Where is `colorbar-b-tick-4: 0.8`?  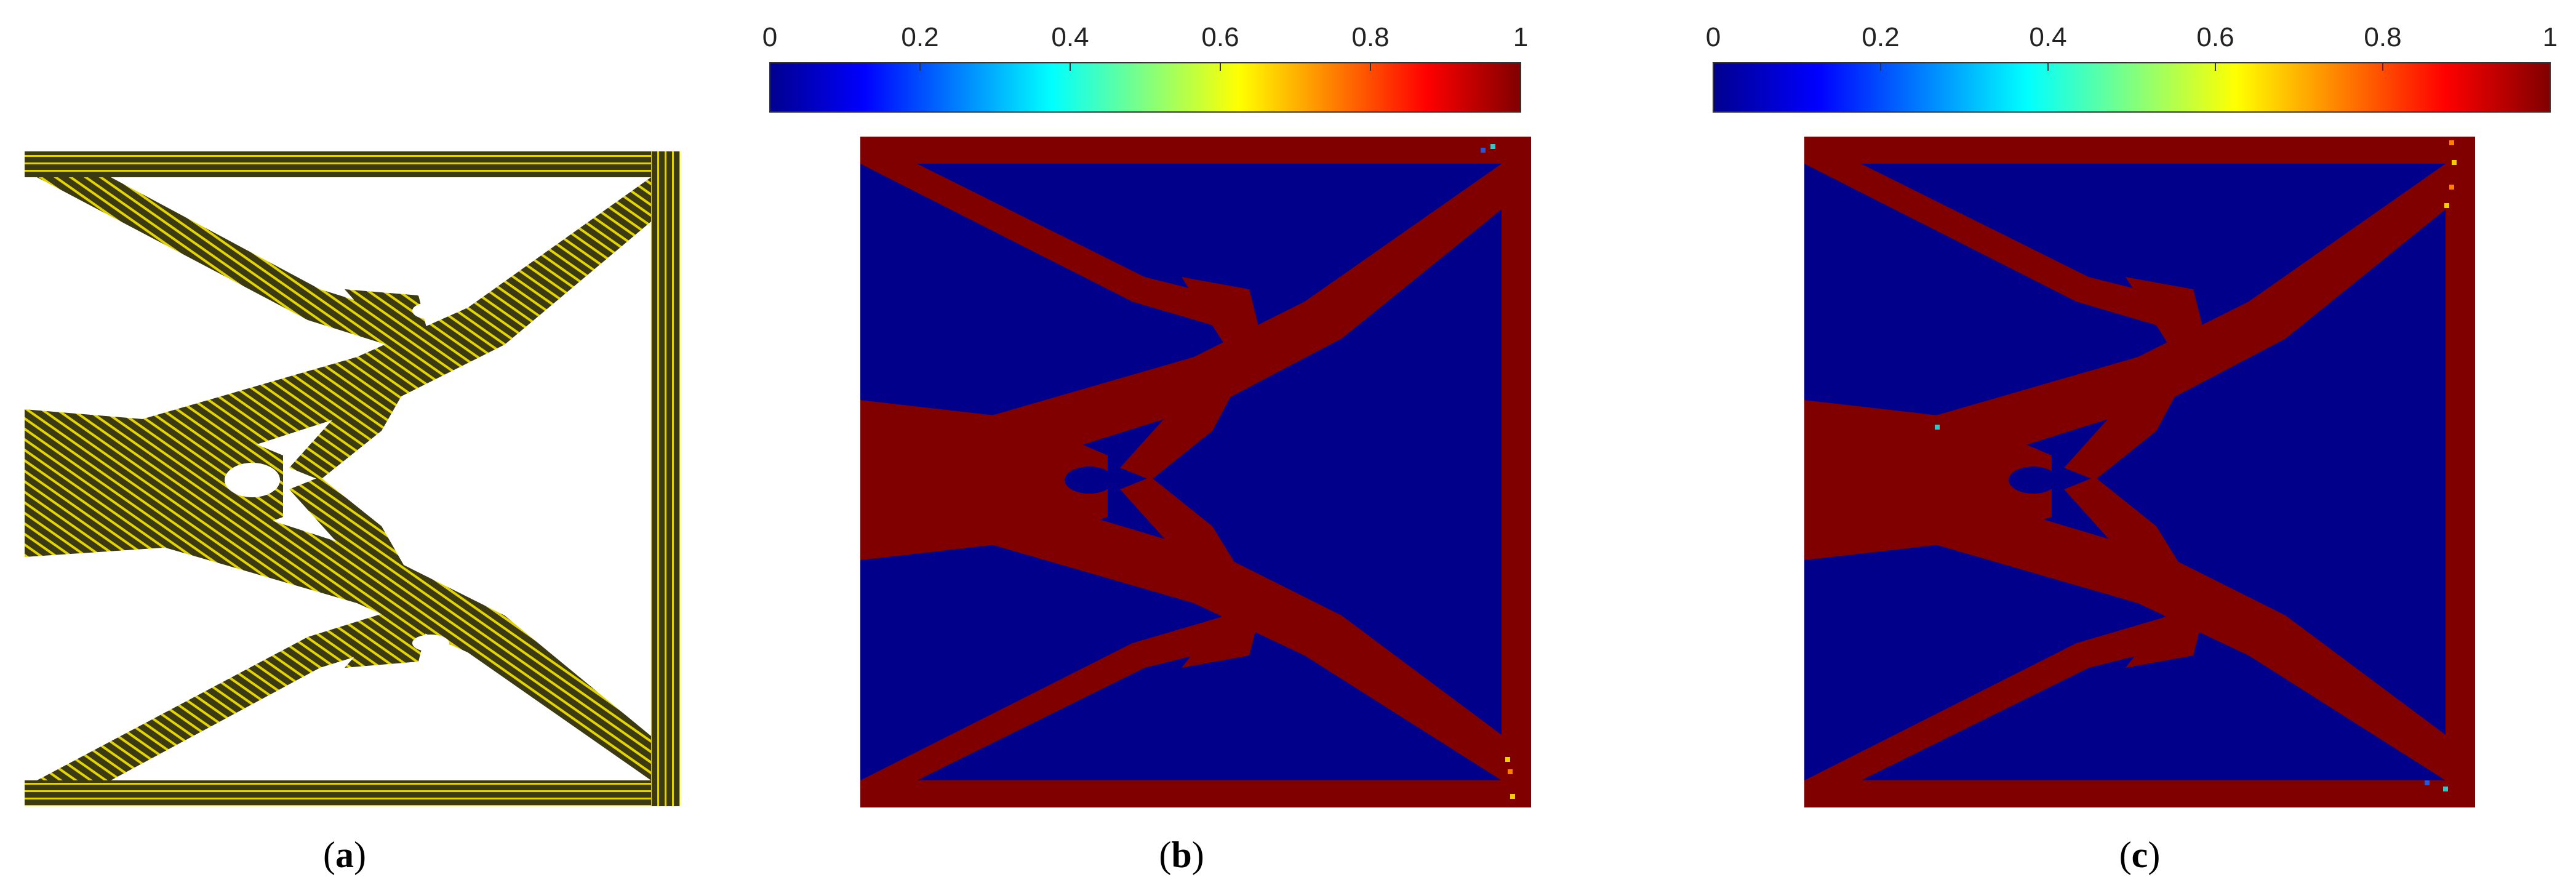 colorbar-b-tick-4: 0.8 is located at coordinates (1370, 37).